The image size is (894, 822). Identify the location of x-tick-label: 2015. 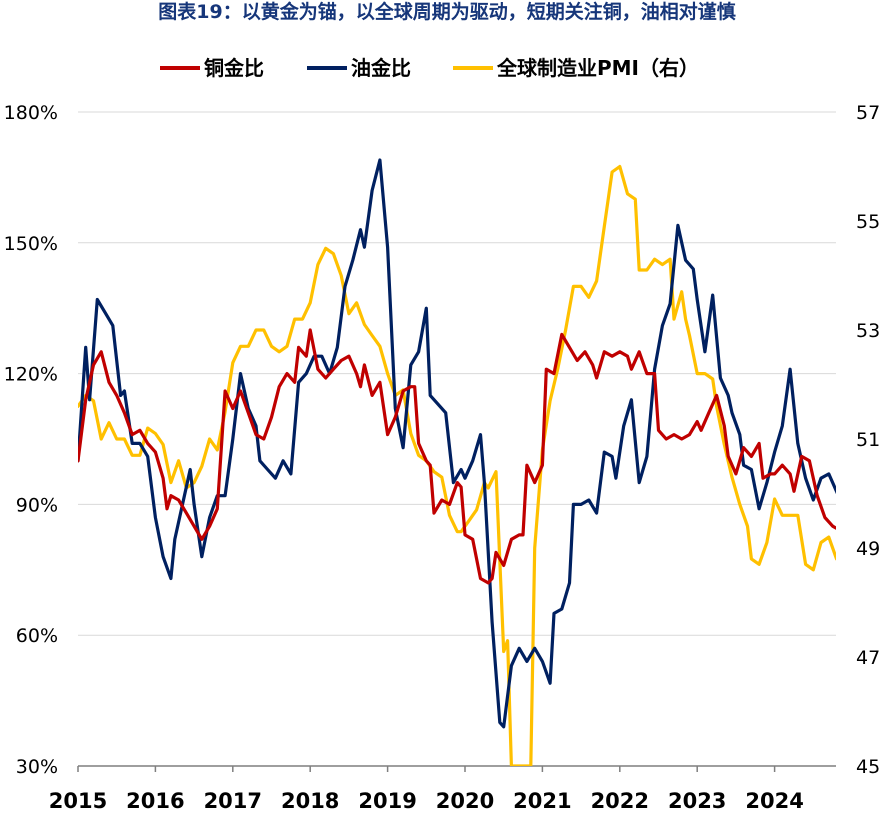
(78, 801).